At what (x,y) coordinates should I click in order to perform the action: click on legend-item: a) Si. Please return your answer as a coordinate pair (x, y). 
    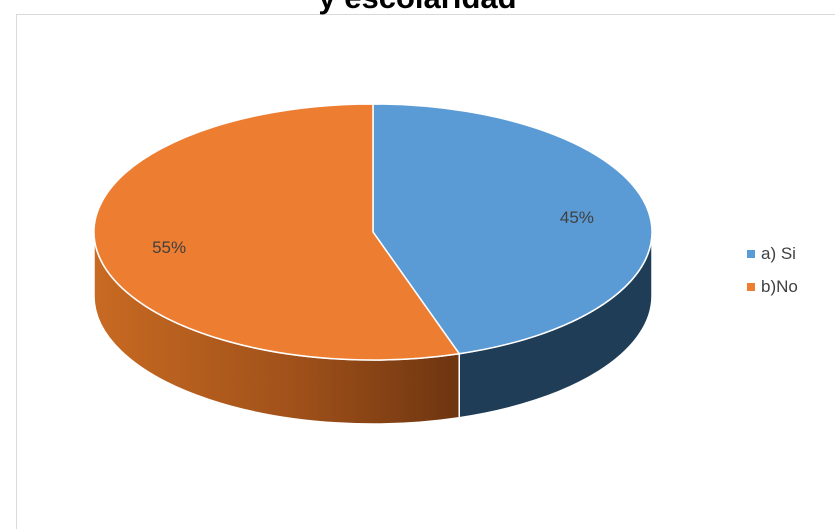
    Looking at the image, I should click on (772, 253).